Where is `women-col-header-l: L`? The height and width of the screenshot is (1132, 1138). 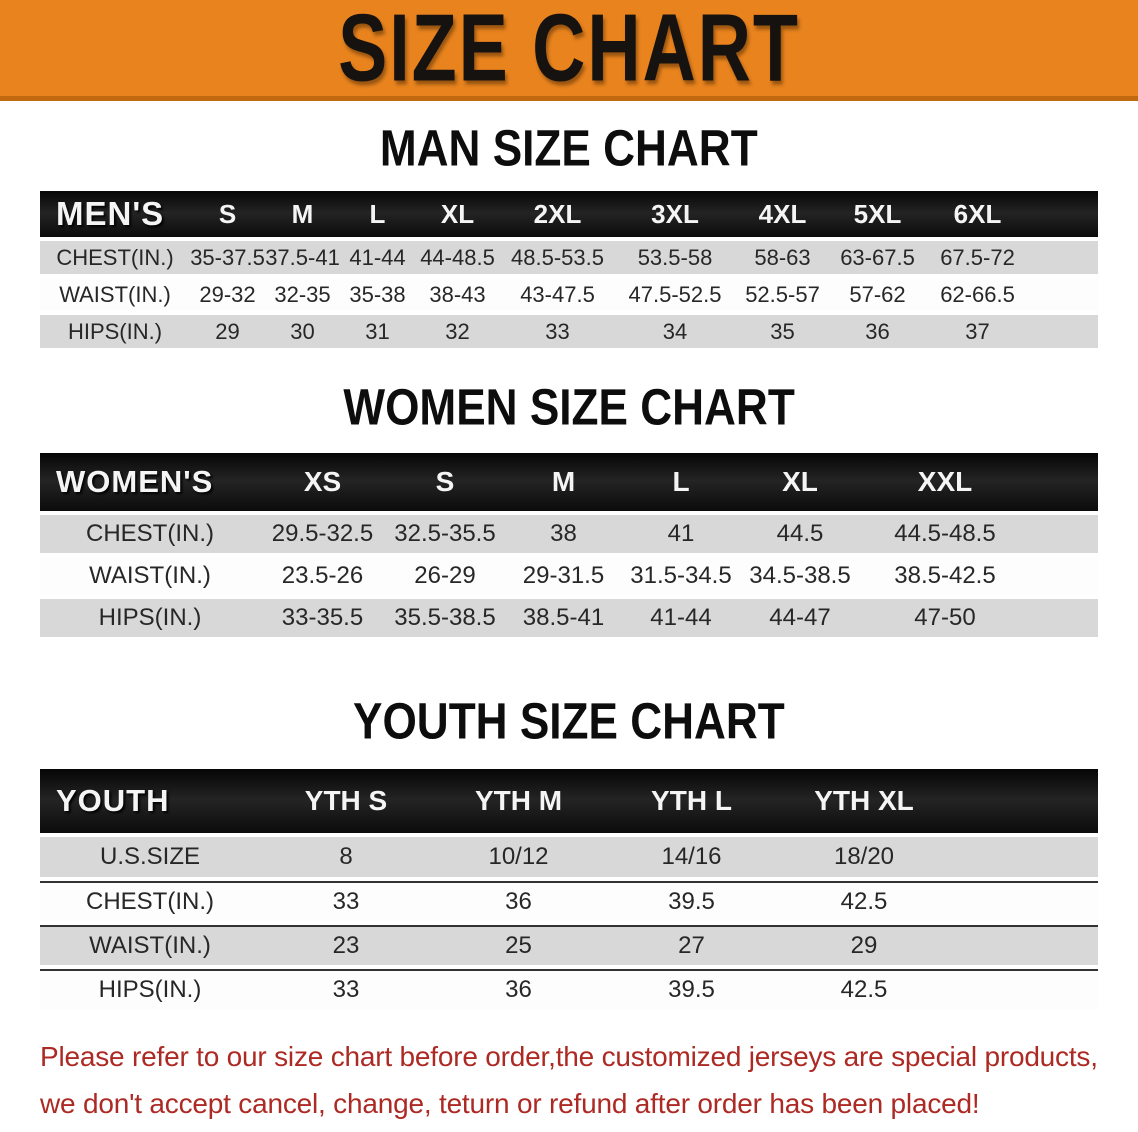 women-col-header-l: L is located at coordinates (681, 482).